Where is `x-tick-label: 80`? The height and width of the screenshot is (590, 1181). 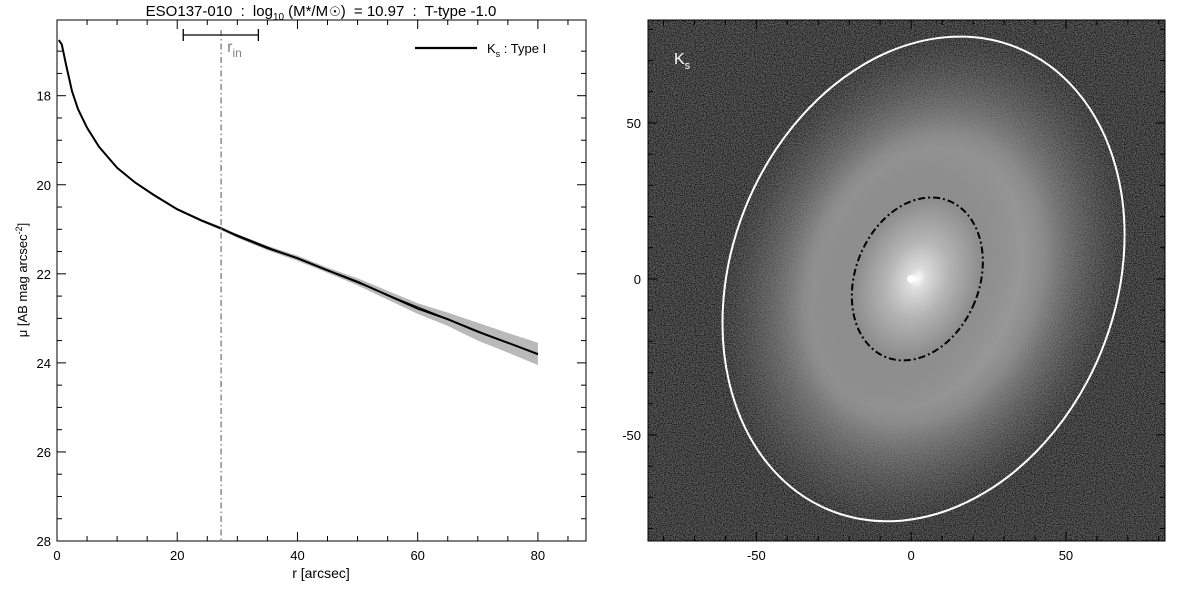
x-tick-label: 80 is located at coordinates (538, 555).